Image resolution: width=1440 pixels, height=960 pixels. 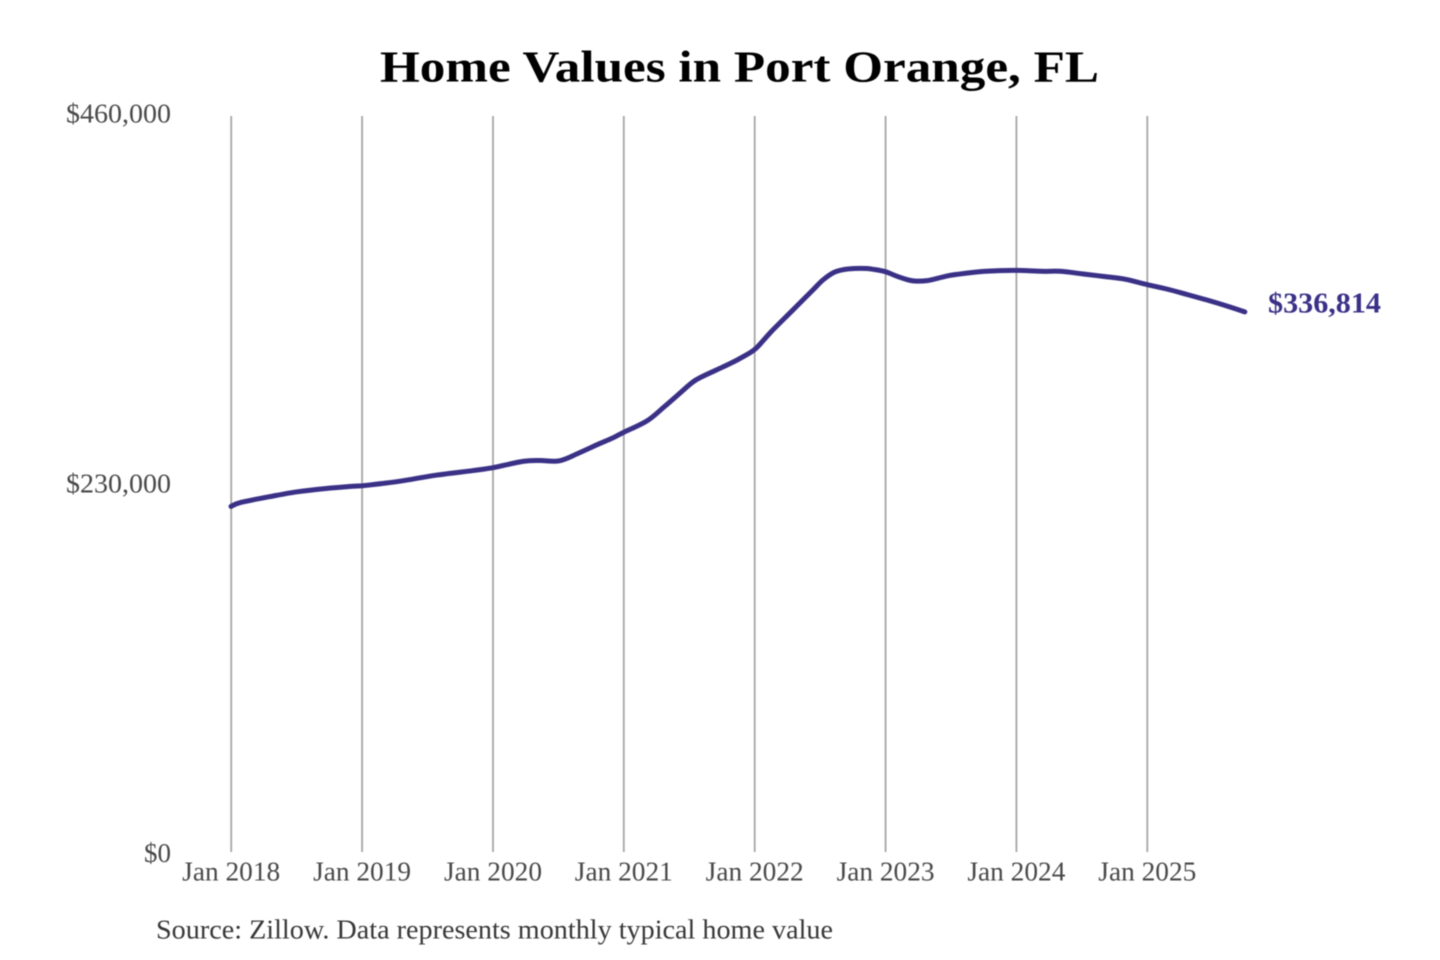 I want to click on svg-text: $230,000, so click(x=118, y=483).